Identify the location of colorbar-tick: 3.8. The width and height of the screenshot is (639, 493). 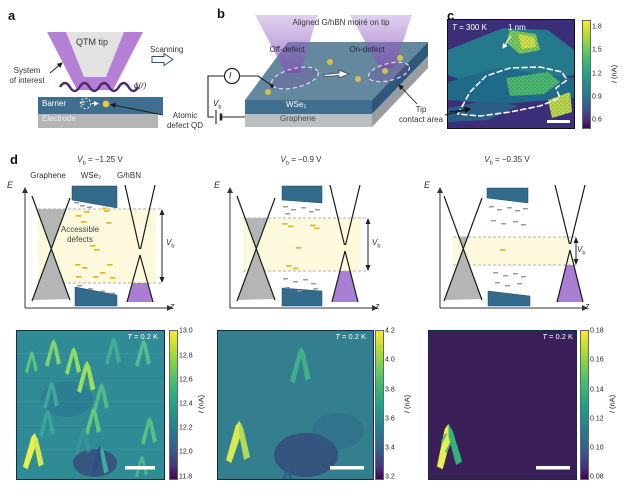
(390, 390).